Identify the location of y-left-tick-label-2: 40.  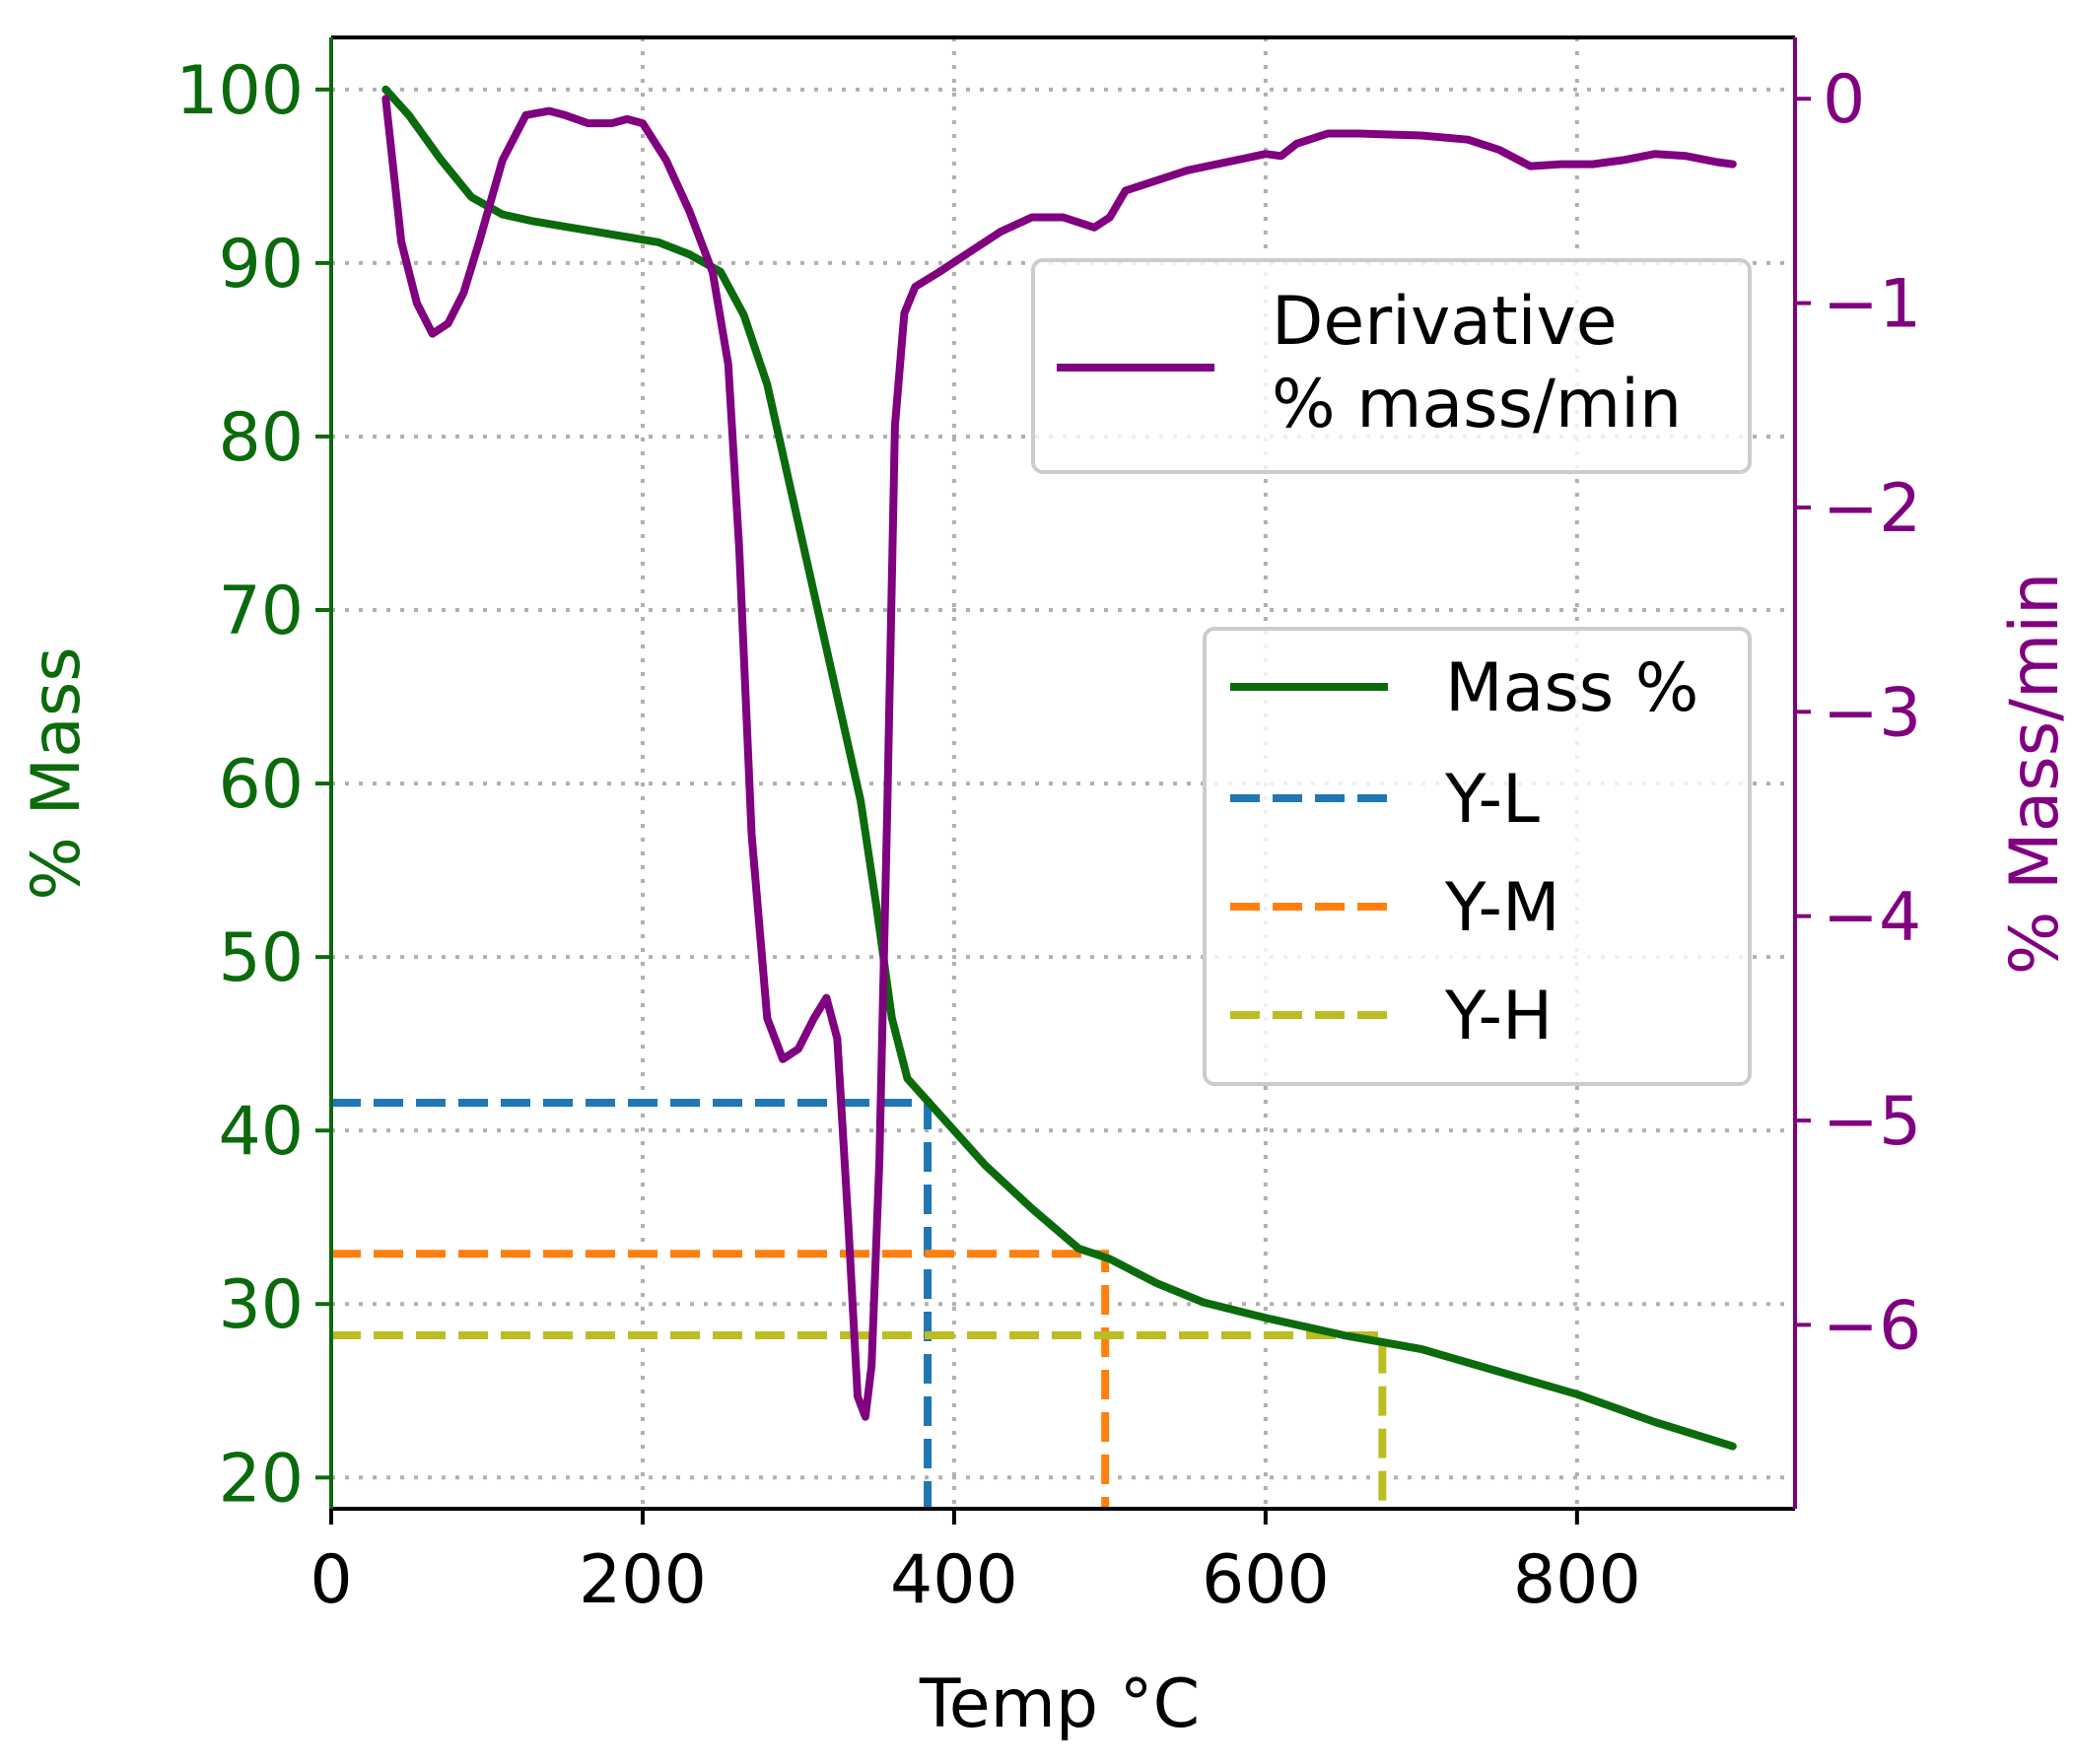
(261, 1132).